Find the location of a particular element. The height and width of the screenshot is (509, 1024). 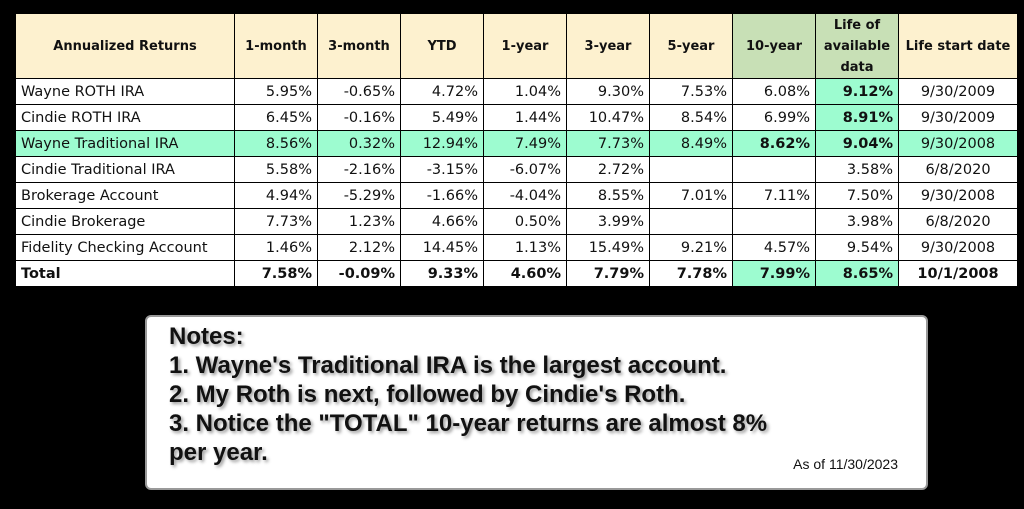

table-cell: 7.79% is located at coordinates (608, 273).